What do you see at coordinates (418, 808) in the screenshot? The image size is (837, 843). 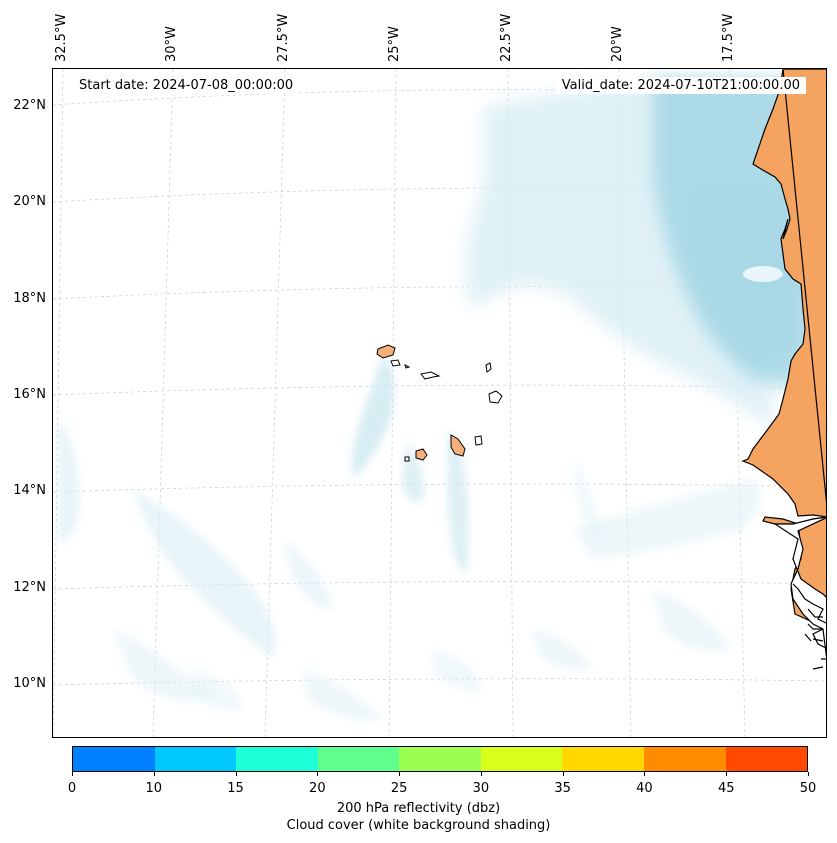 I see `colorbar-label-reflectivity: 200 hPa reflectivity (dbz)` at bounding box center [418, 808].